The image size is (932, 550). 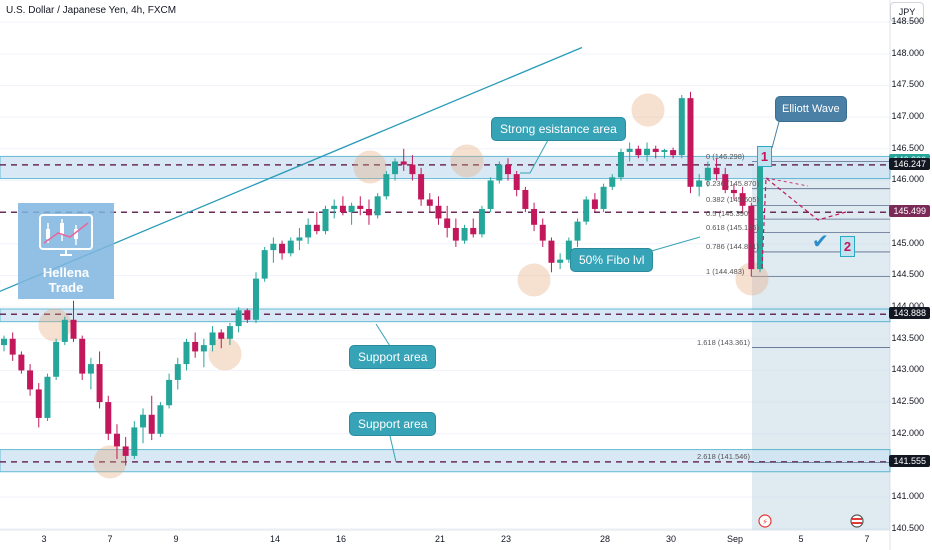 I want to click on y-tick-label: 147.500, so click(x=907, y=84).